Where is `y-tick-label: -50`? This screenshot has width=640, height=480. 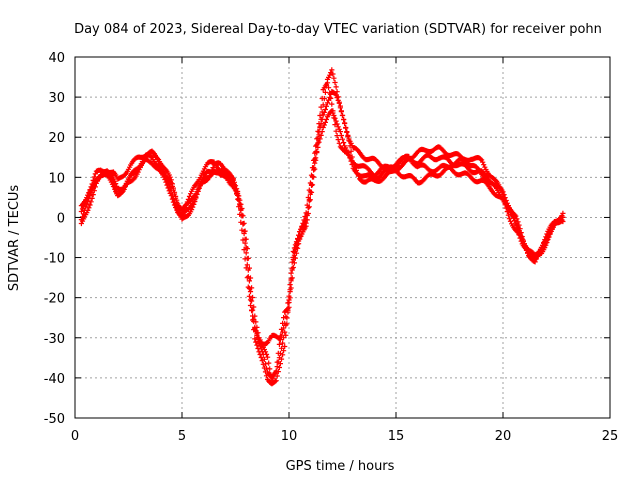 y-tick-label: -50 is located at coordinates (54, 419).